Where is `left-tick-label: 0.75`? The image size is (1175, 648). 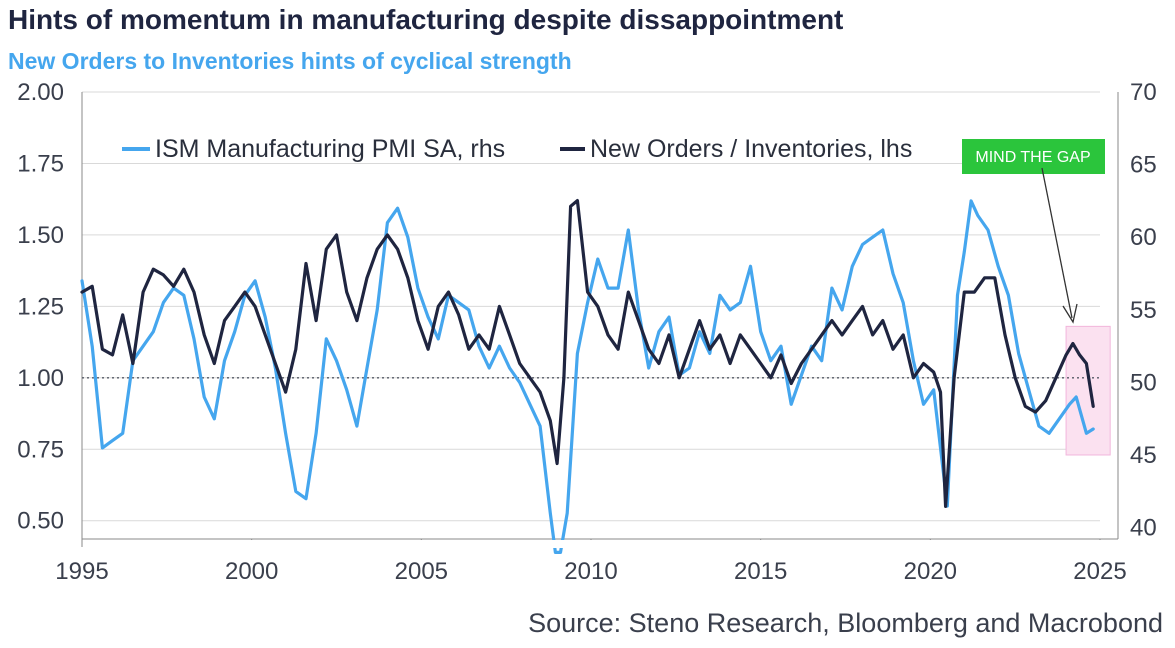 left-tick-label: 0.75 is located at coordinates (40, 449).